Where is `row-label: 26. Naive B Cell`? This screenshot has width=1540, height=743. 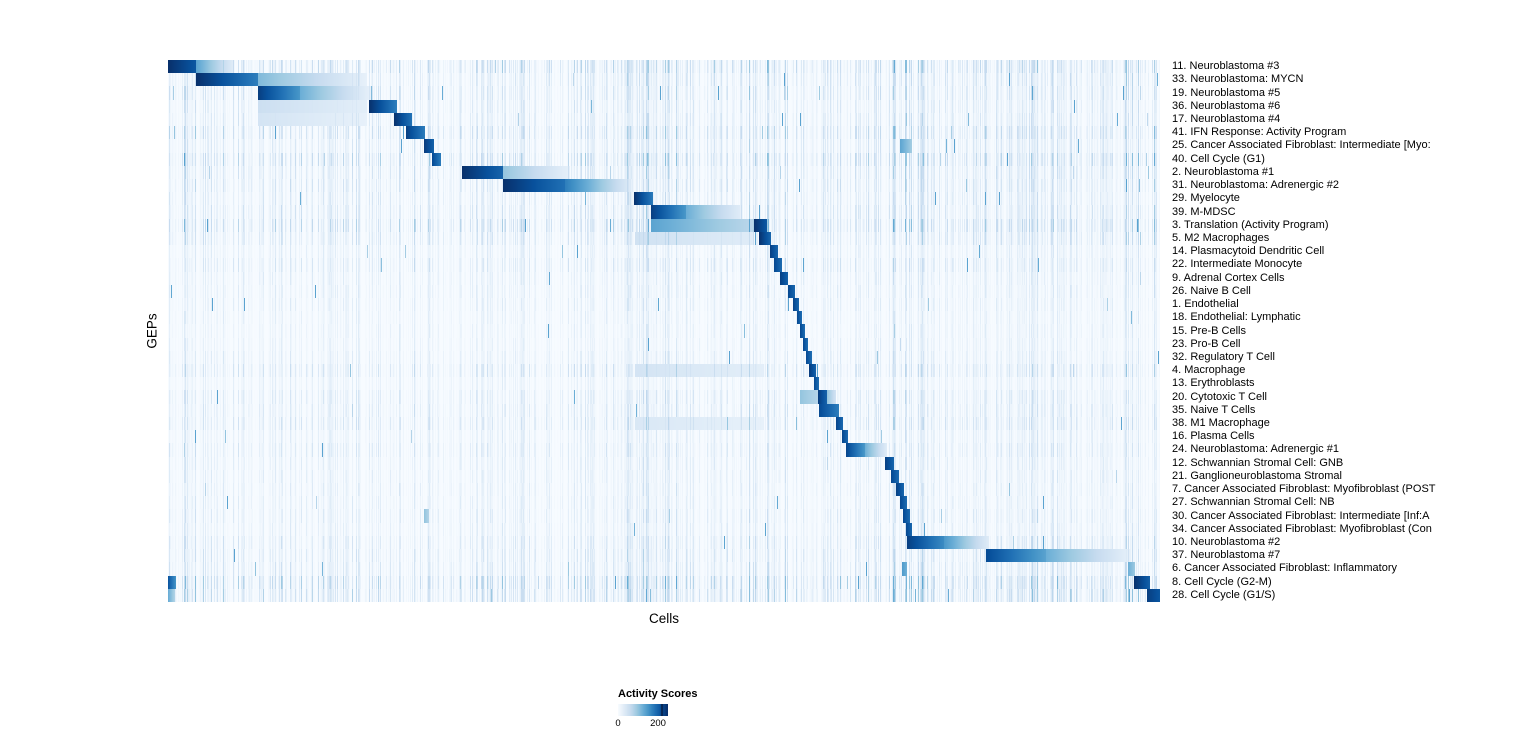 row-label: 26. Naive B Cell is located at coordinates (1211, 290).